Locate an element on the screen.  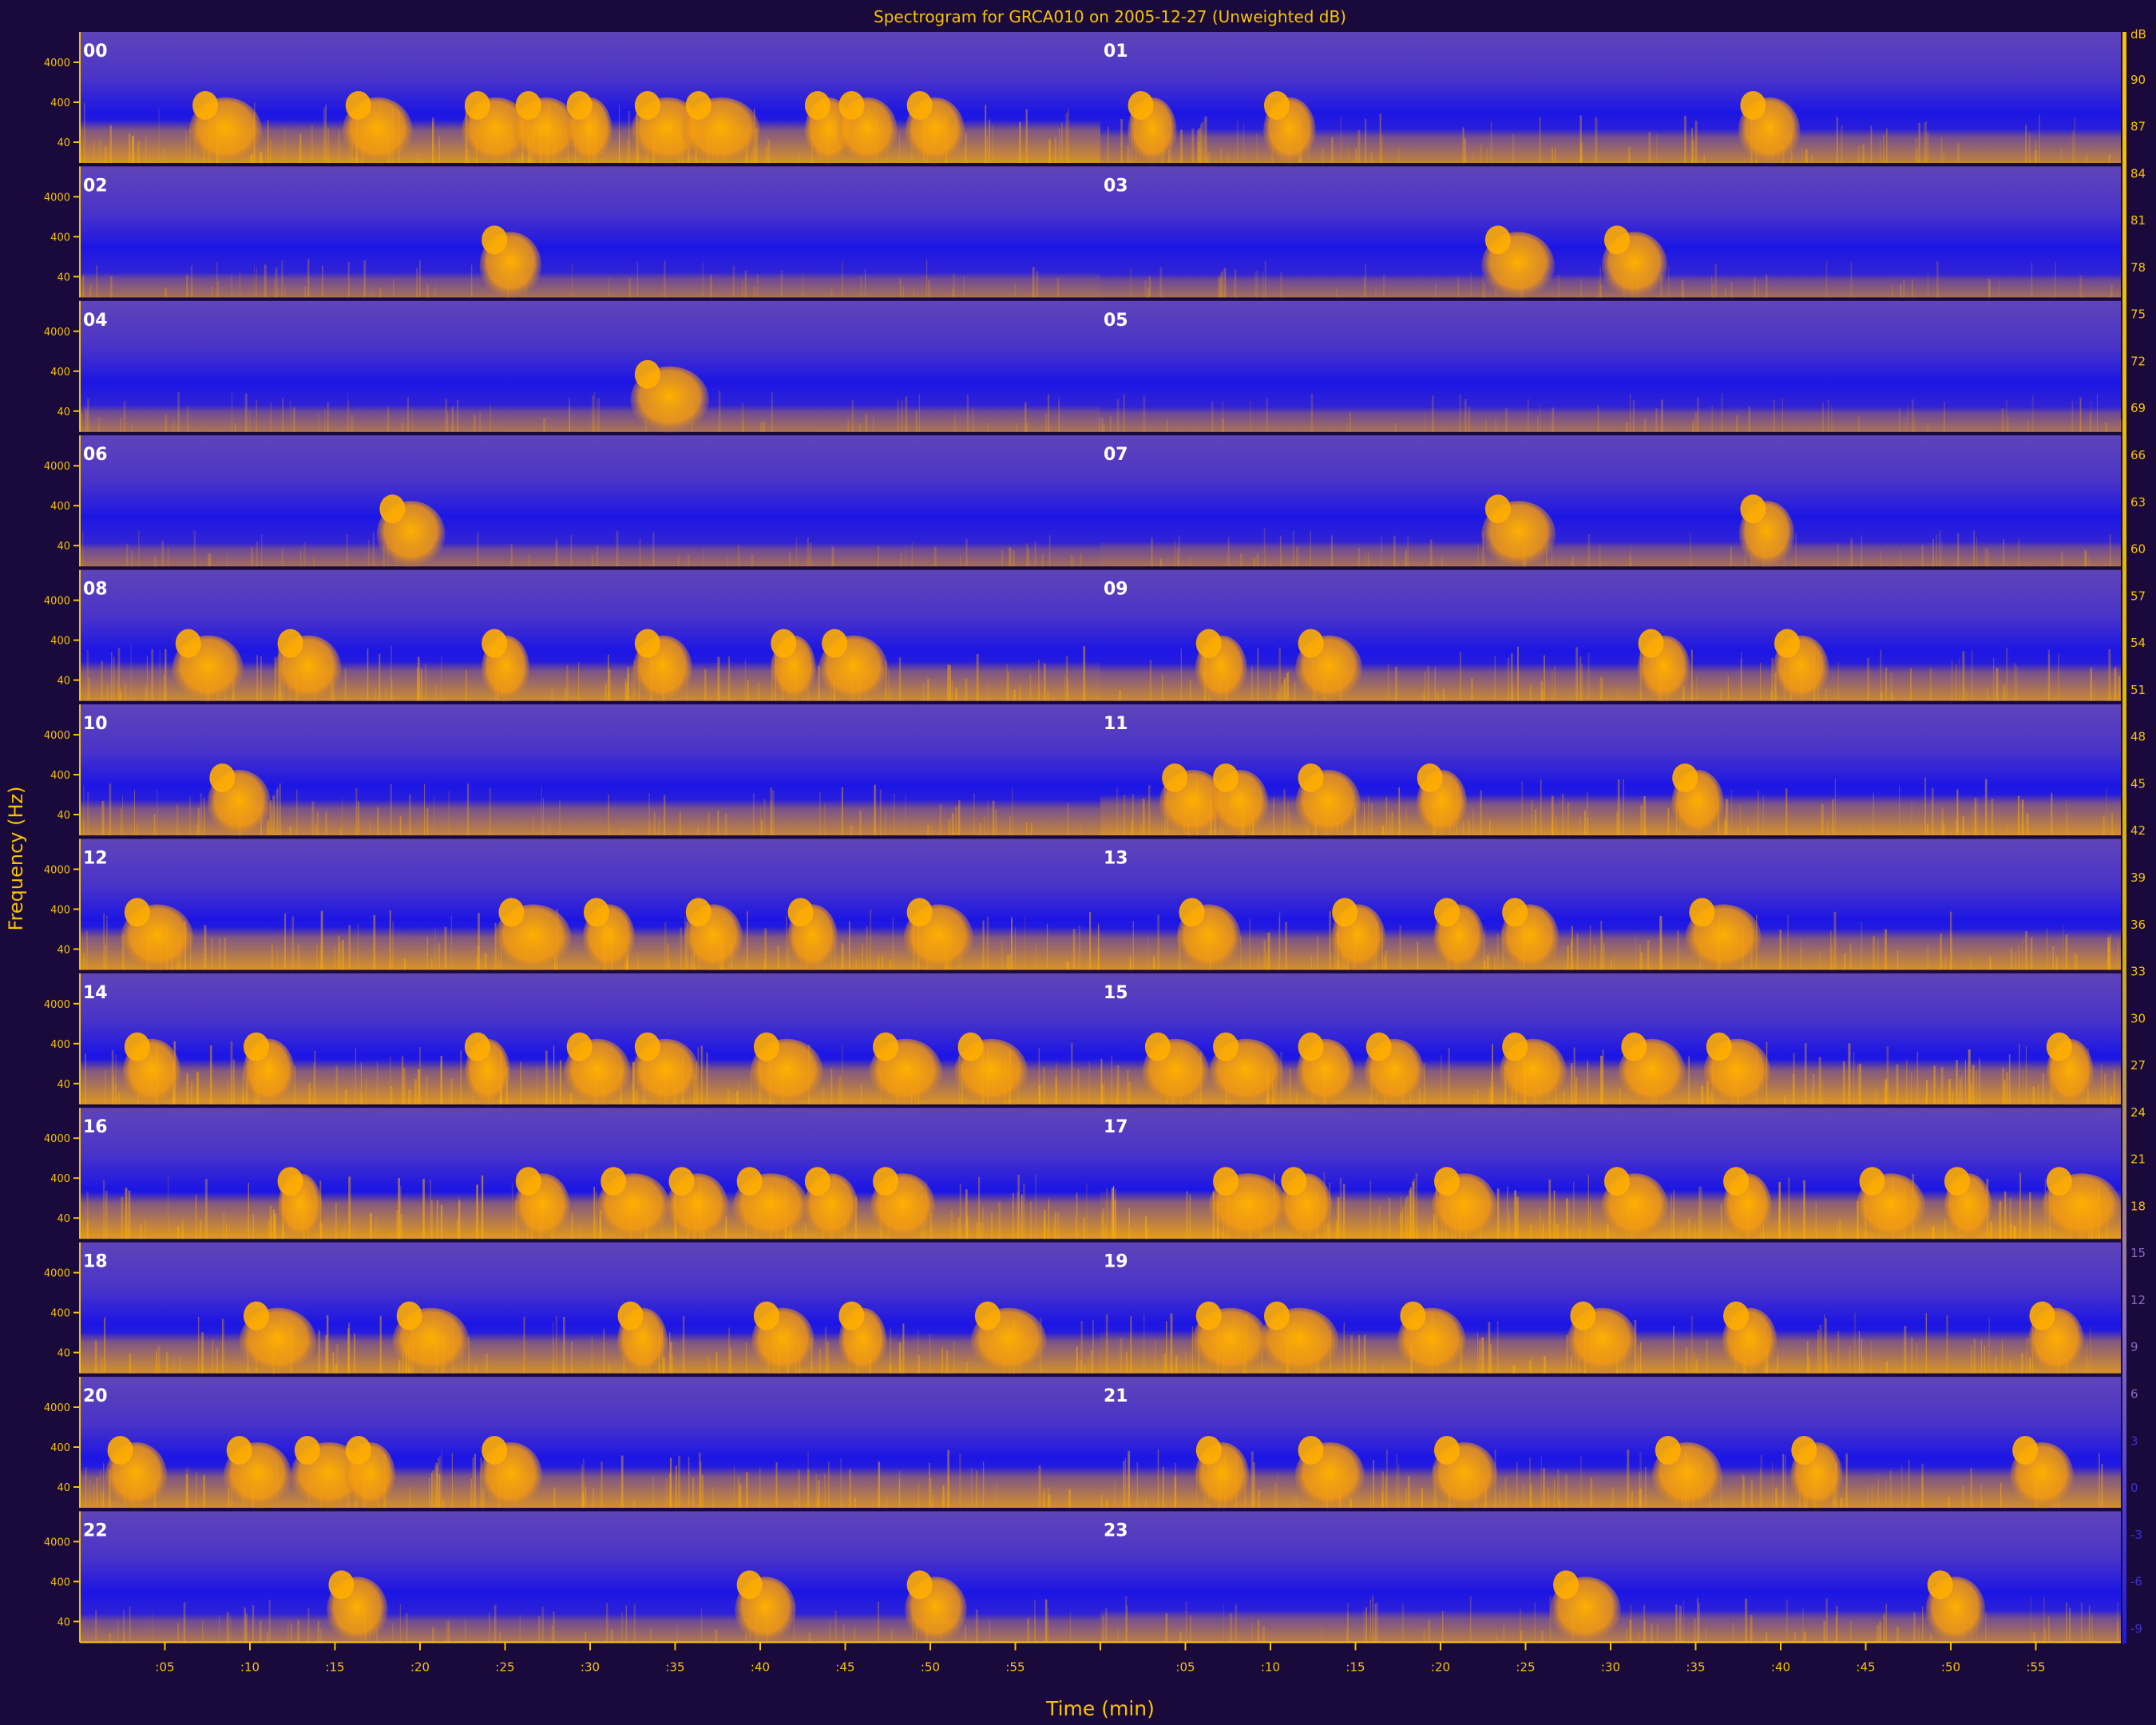
hour-label: 08 is located at coordinates (95, 590).